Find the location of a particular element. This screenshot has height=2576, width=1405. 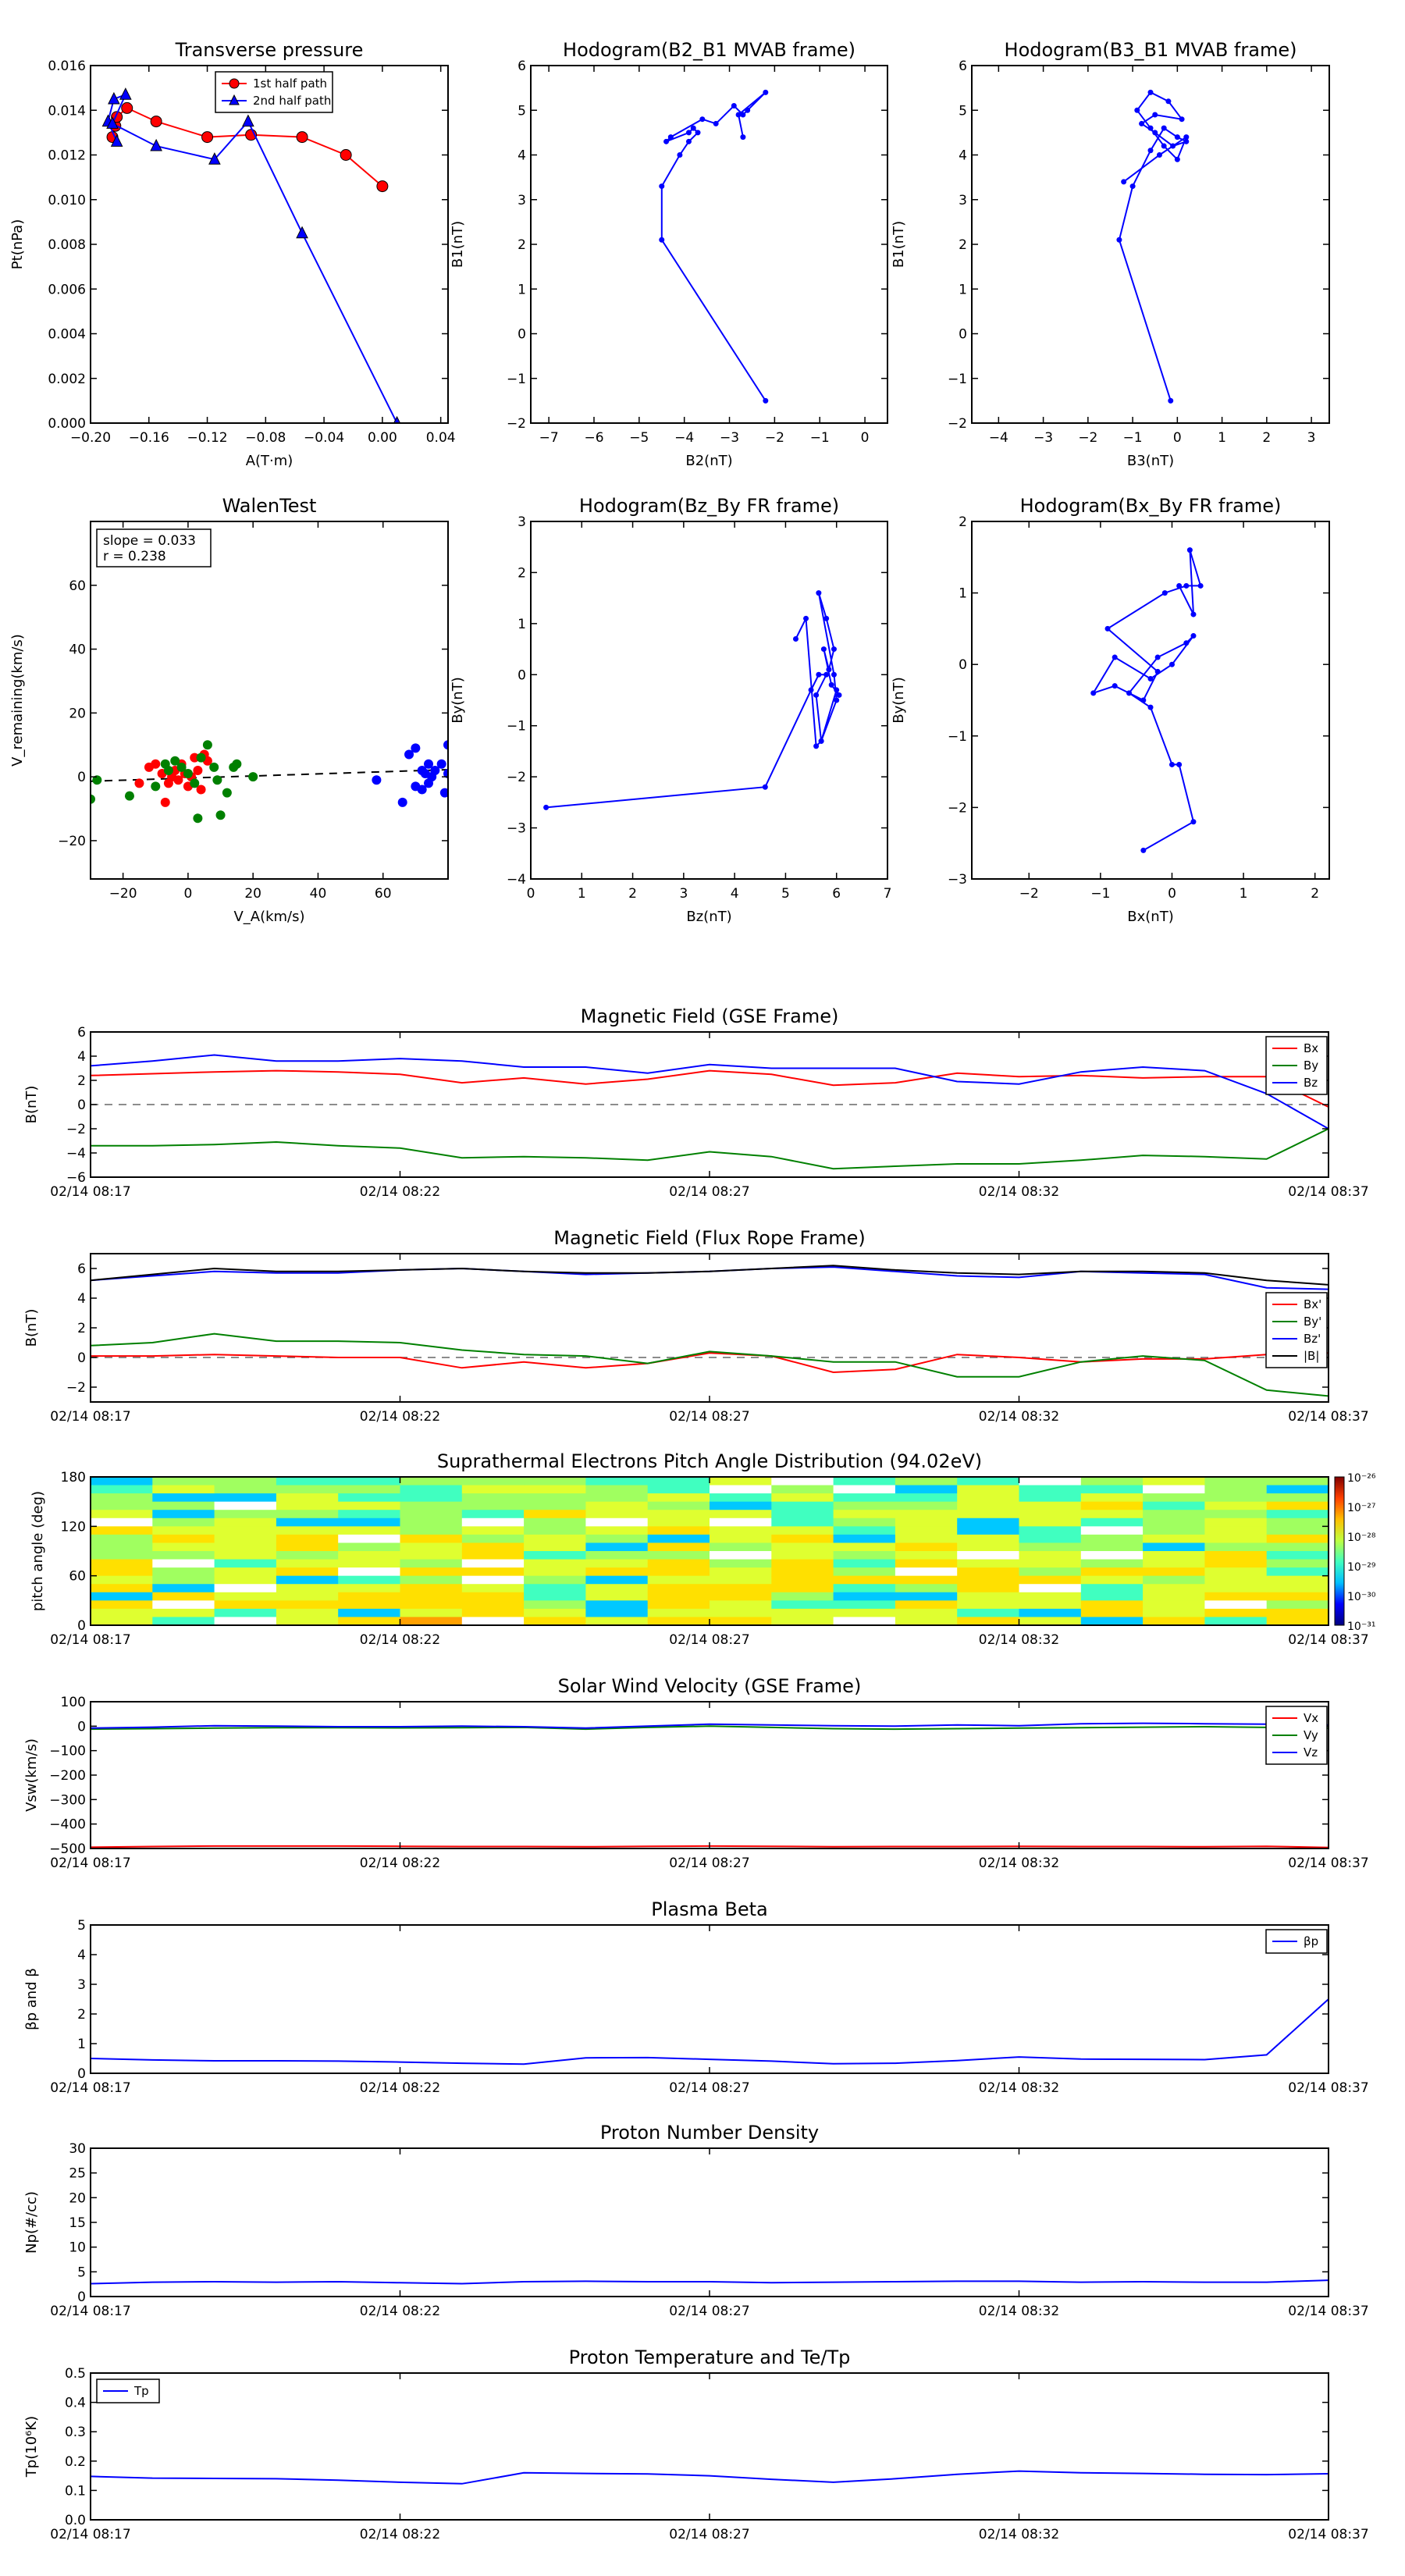

colorbar-label: 10⁻²⁸ is located at coordinates (1362, 1538).